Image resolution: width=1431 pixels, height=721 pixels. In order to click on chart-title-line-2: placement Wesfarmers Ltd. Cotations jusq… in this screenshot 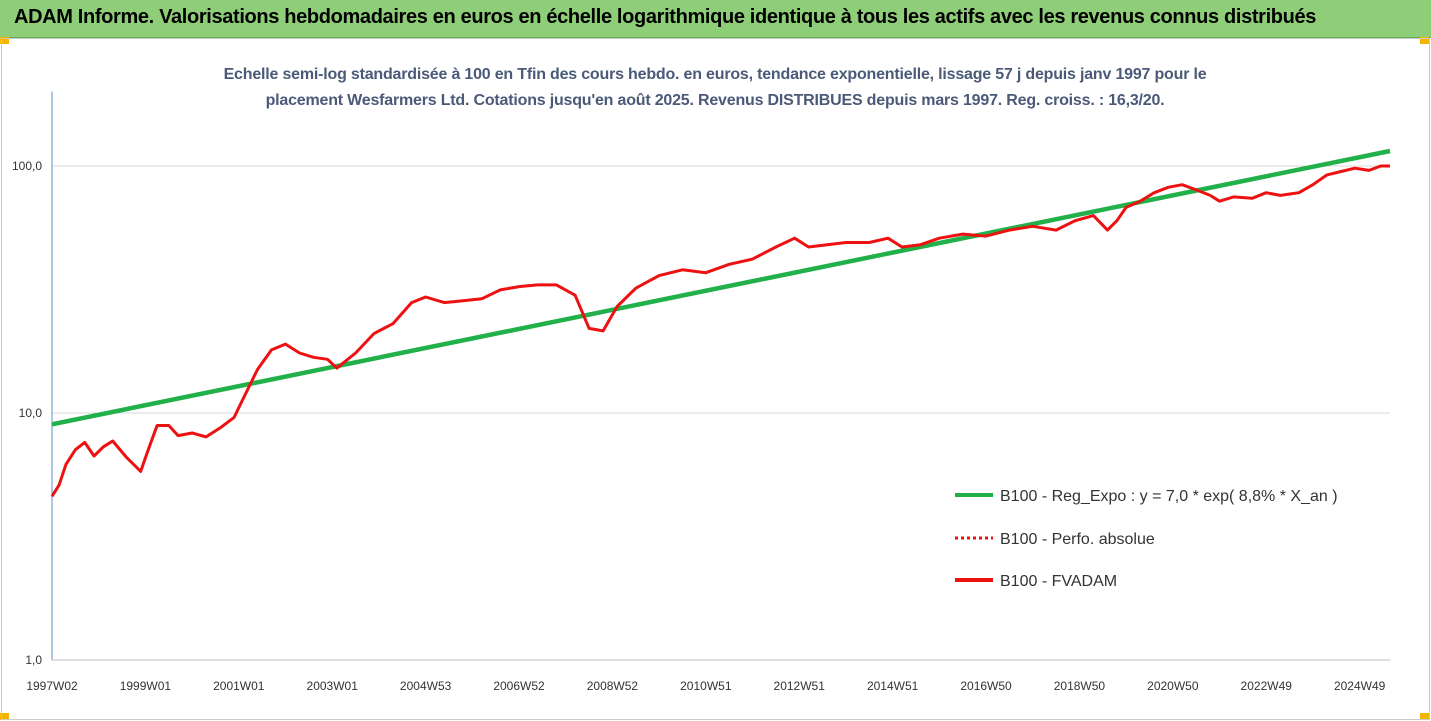, I will do `click(715, 100)`.